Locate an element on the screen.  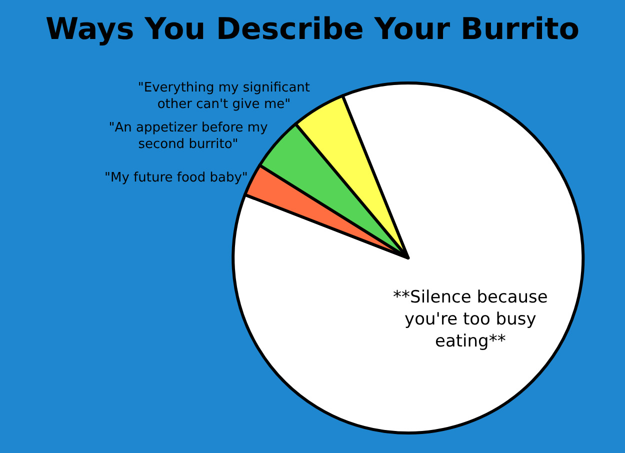
slice-label: "My future food baby" is located at coordinates (176, 178).